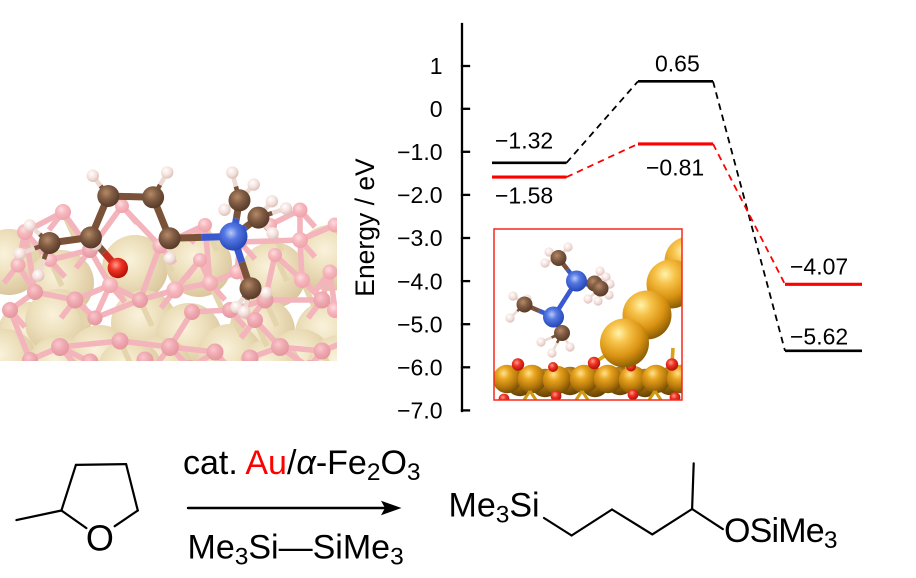  I want to click on svg-text: O, so click(100, 538).